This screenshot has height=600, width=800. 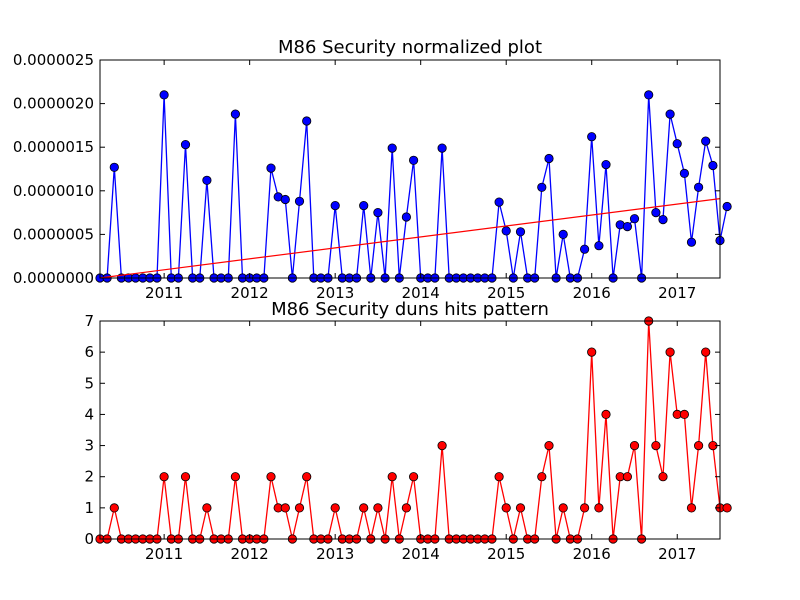 What do you see at coordinates (410, 47) in the screenshot?
I see `chart-title: M86 Security normalized plot` at bounding box center [410, 47].